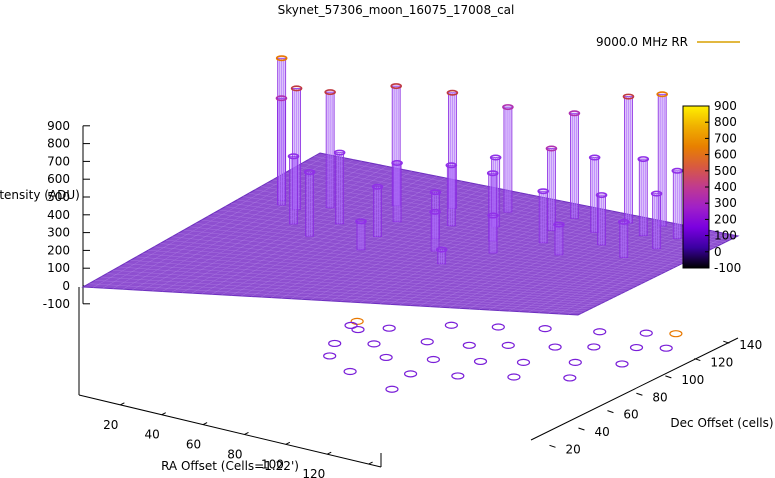 The image size is (775, 478). What do you see at coordinates (727, 268) in the screenshot?
I see `colorbar-tick-label: -100` at bounding box center [727, 268].